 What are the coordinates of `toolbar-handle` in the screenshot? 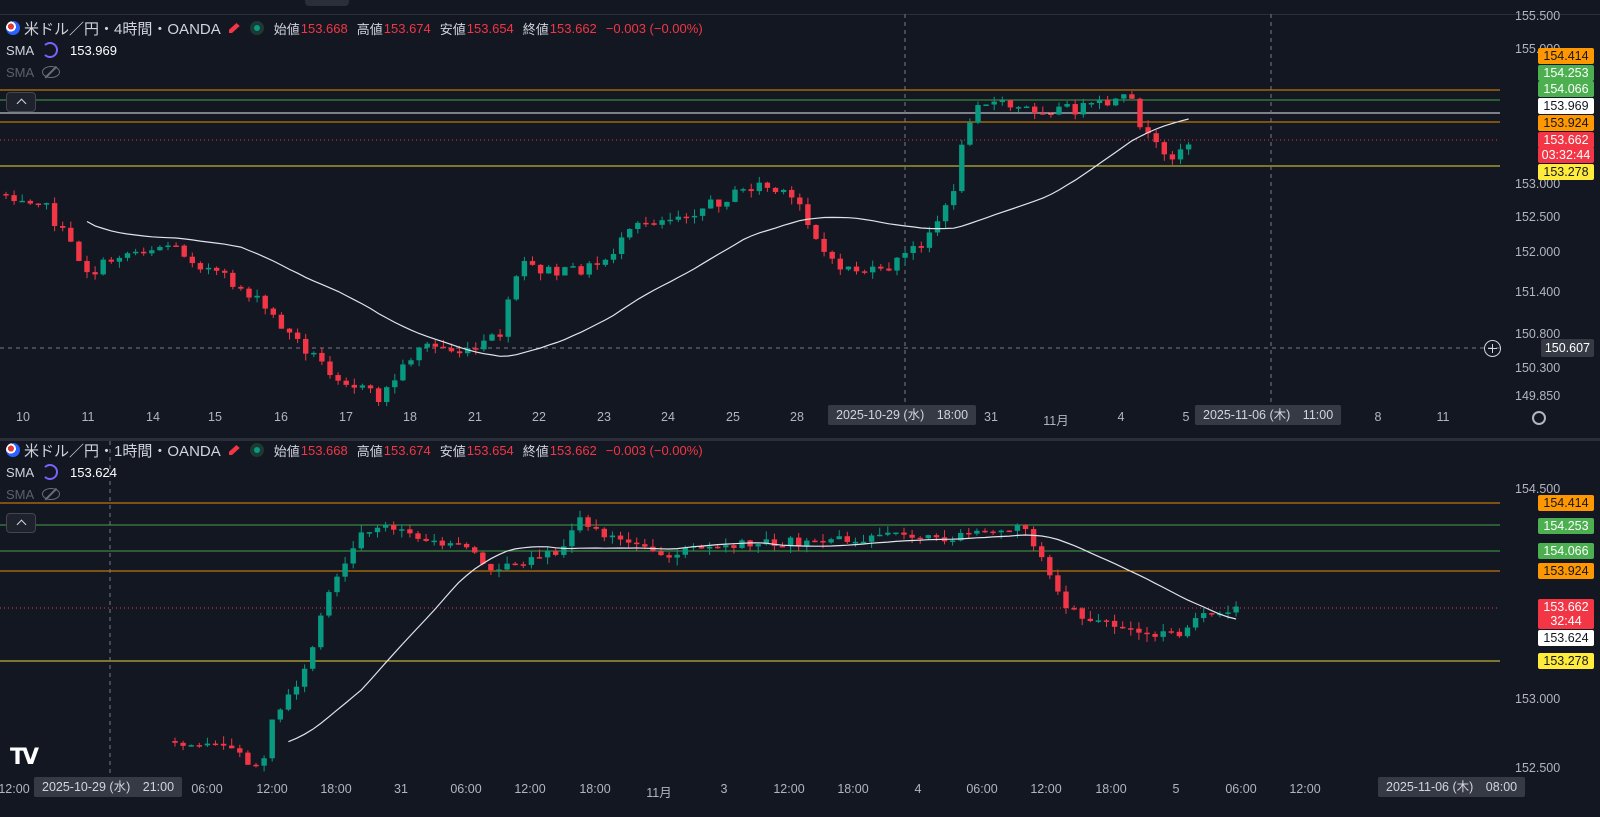 It's located at (327, 3).